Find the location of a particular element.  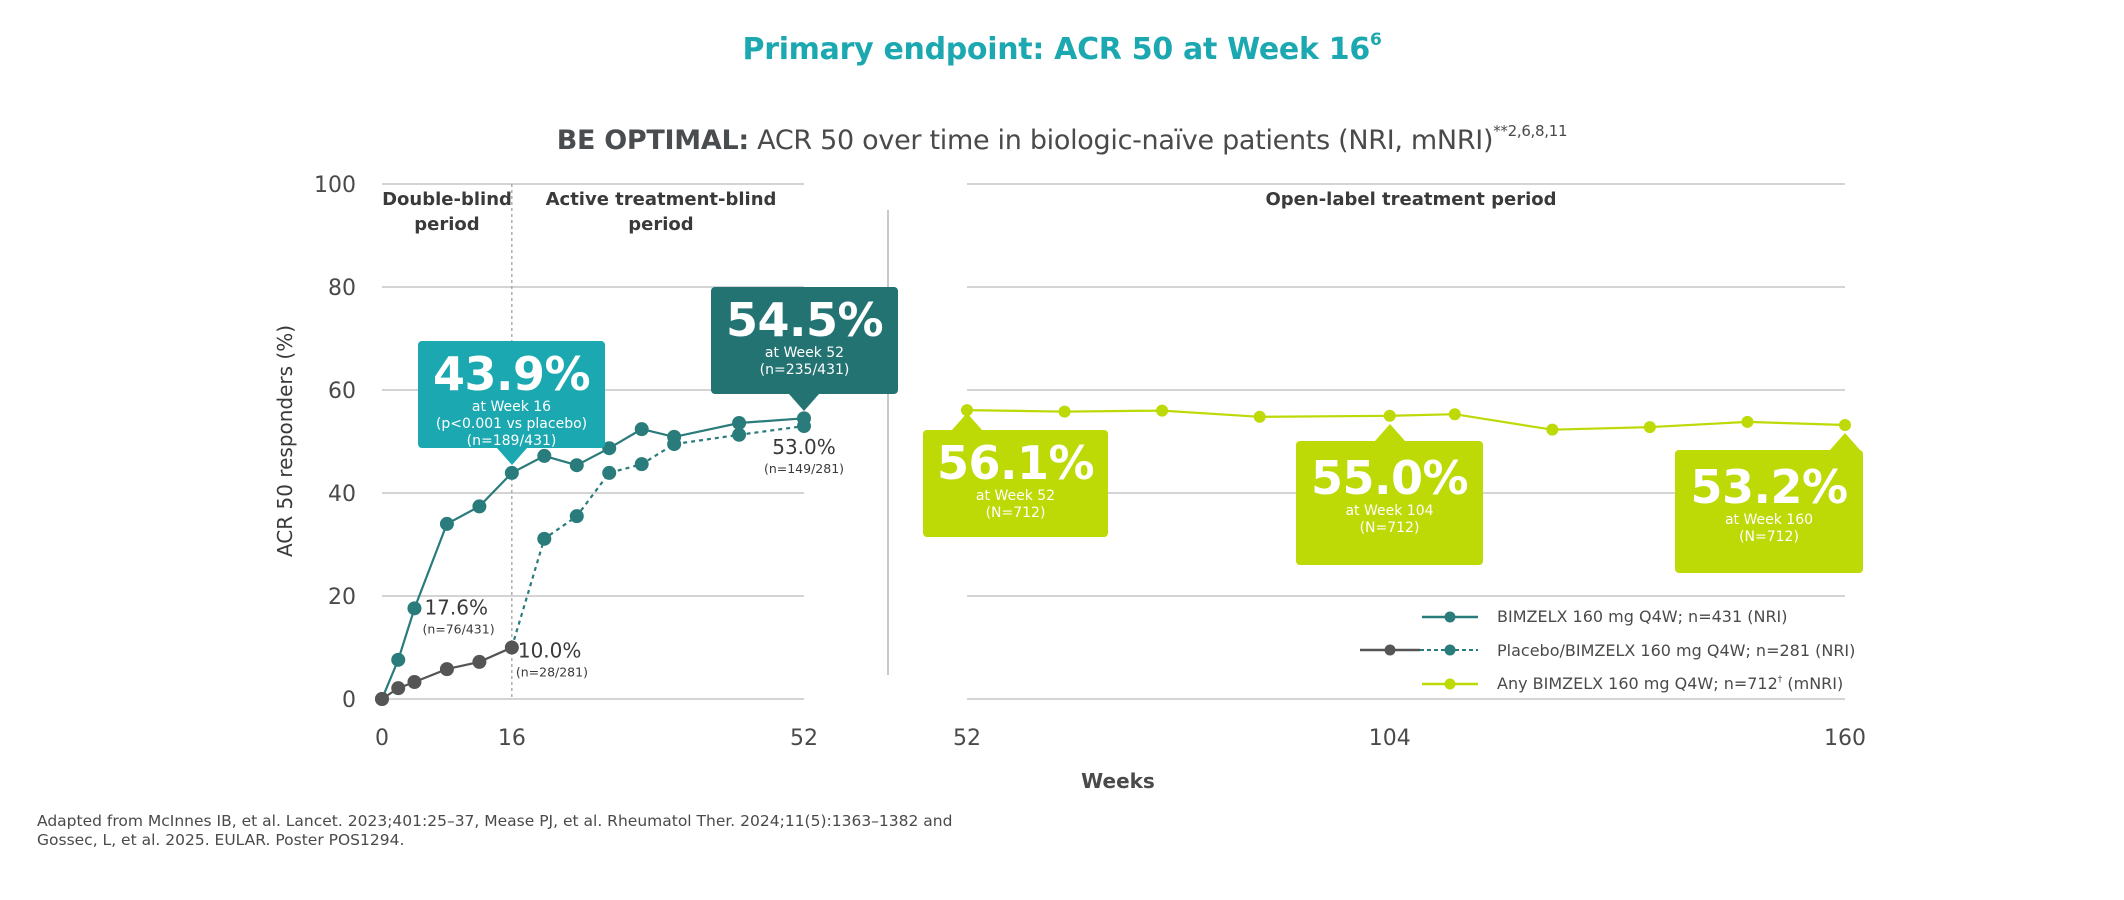

period-header-0: period is located at coordinates (446, 224).